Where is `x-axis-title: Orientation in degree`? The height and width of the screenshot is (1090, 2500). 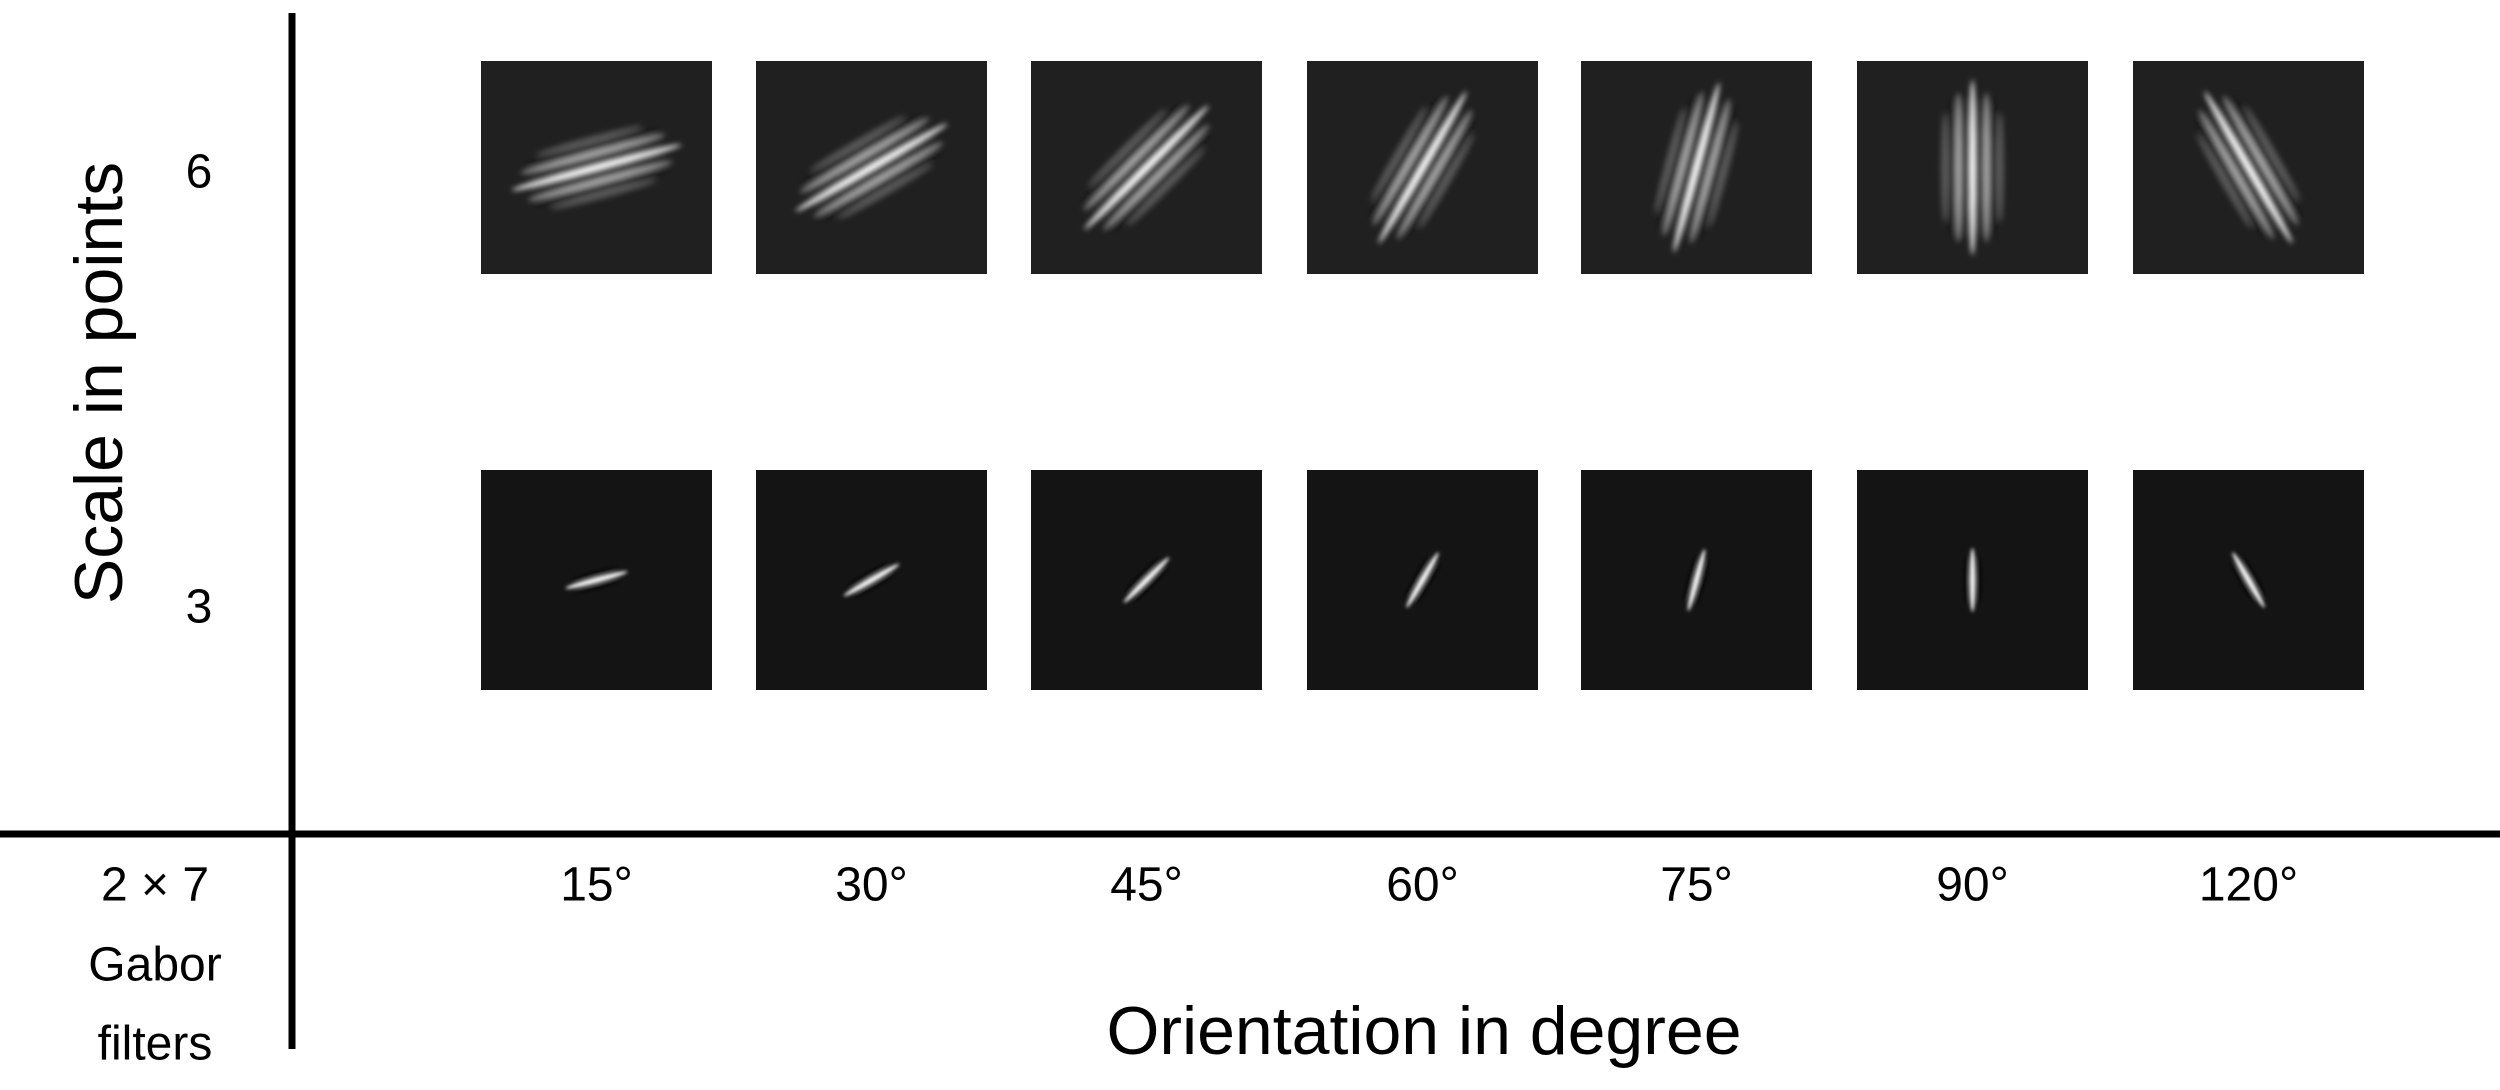
x-axis-title: Orientation in degree is located at coordinates (1423, 1031).